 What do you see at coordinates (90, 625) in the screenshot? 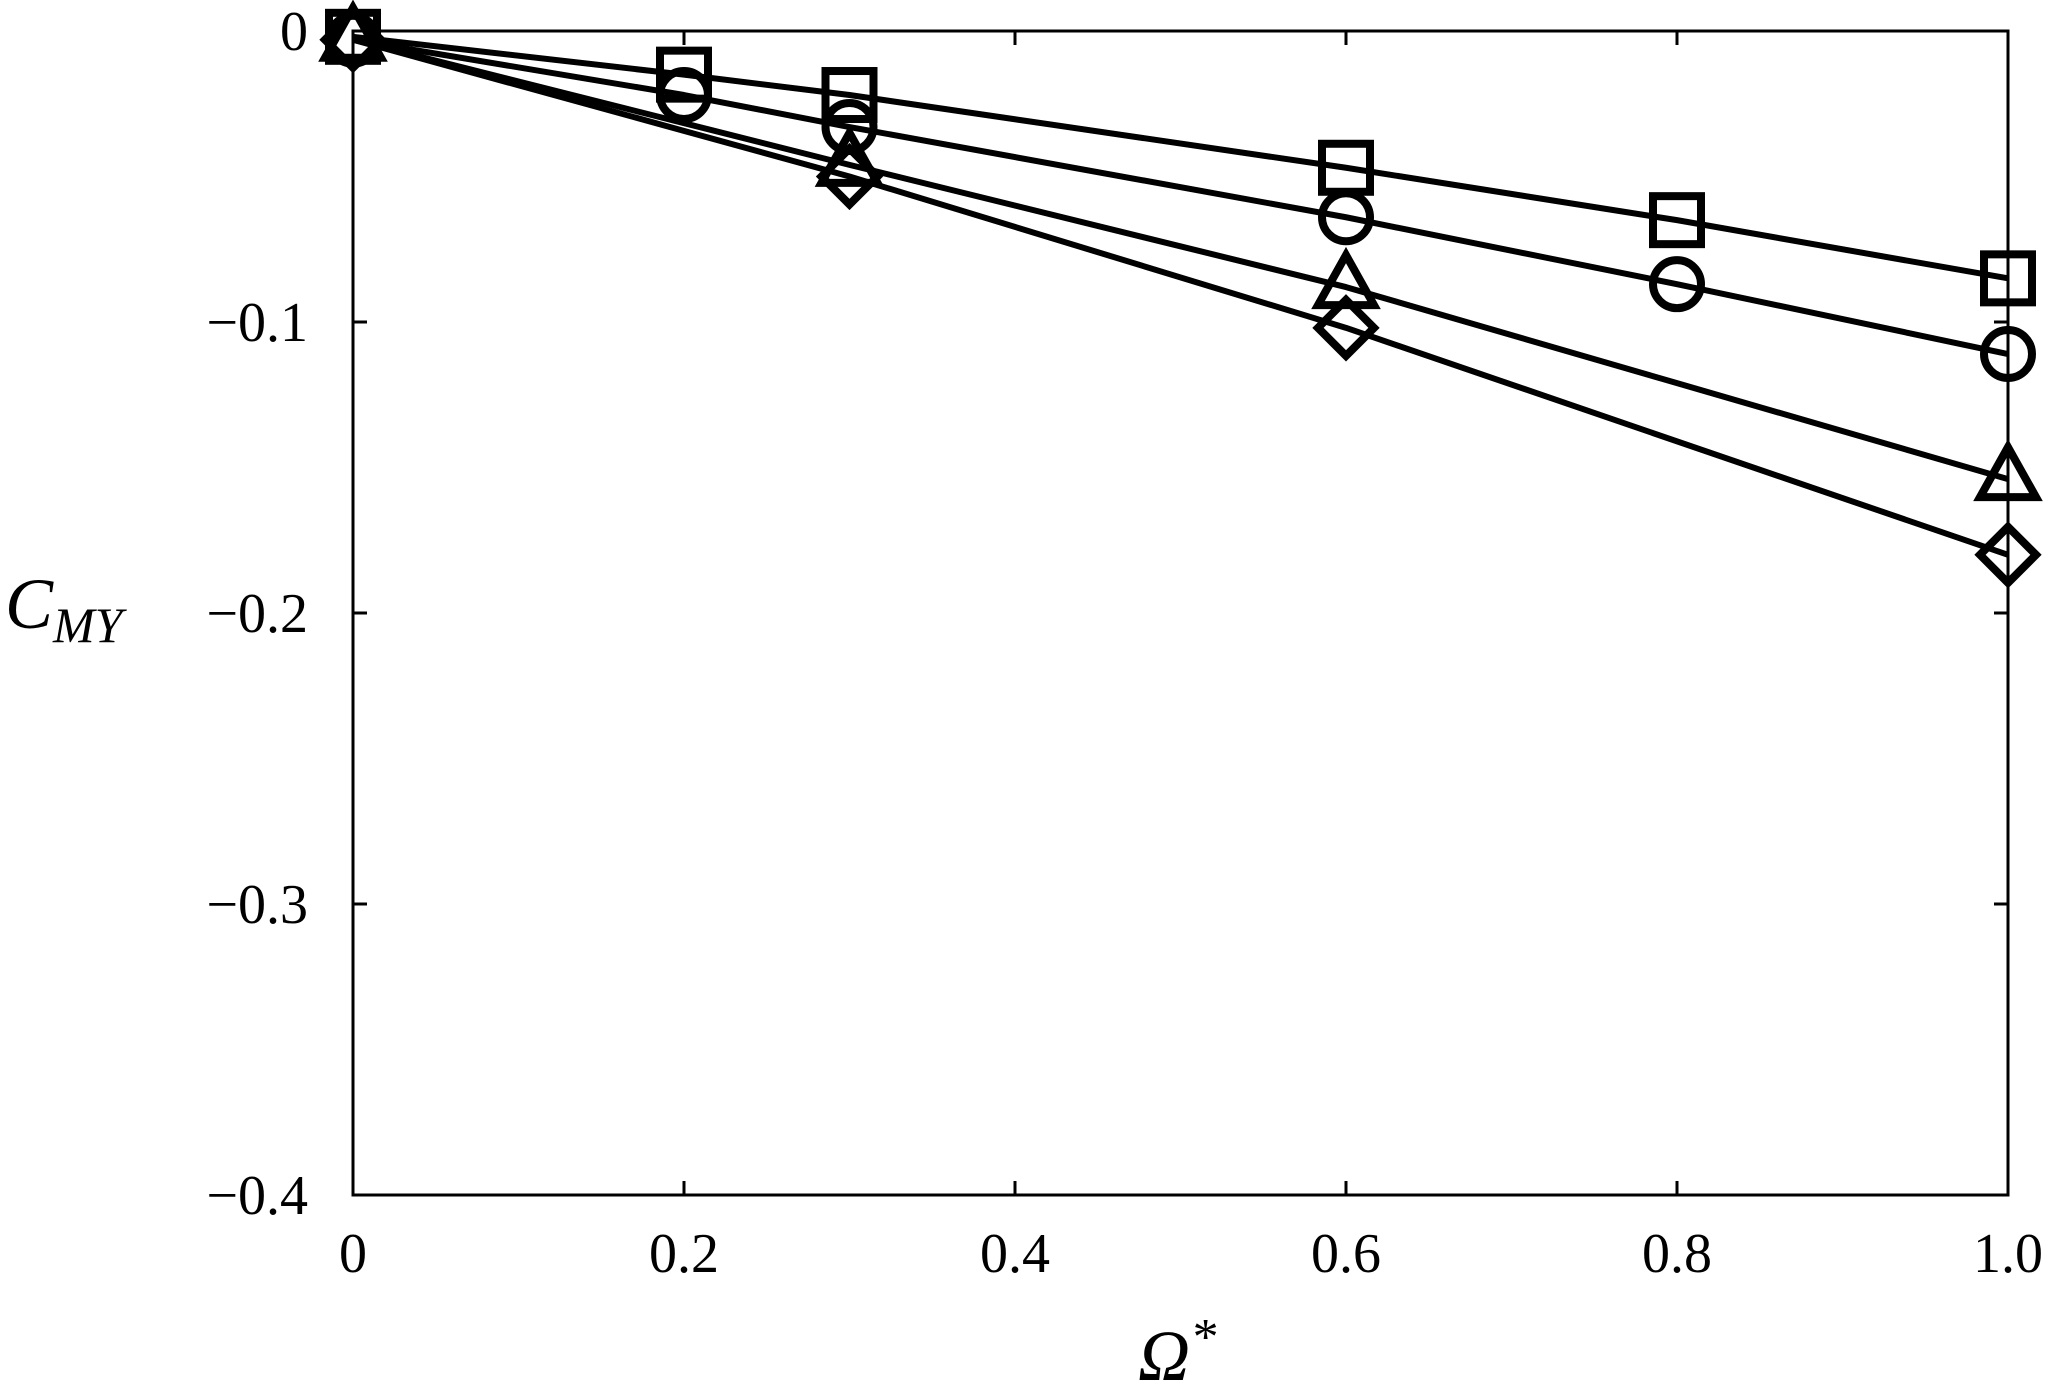
I see `y-axis-title-sub: MY` at bounding box center [90, 625].